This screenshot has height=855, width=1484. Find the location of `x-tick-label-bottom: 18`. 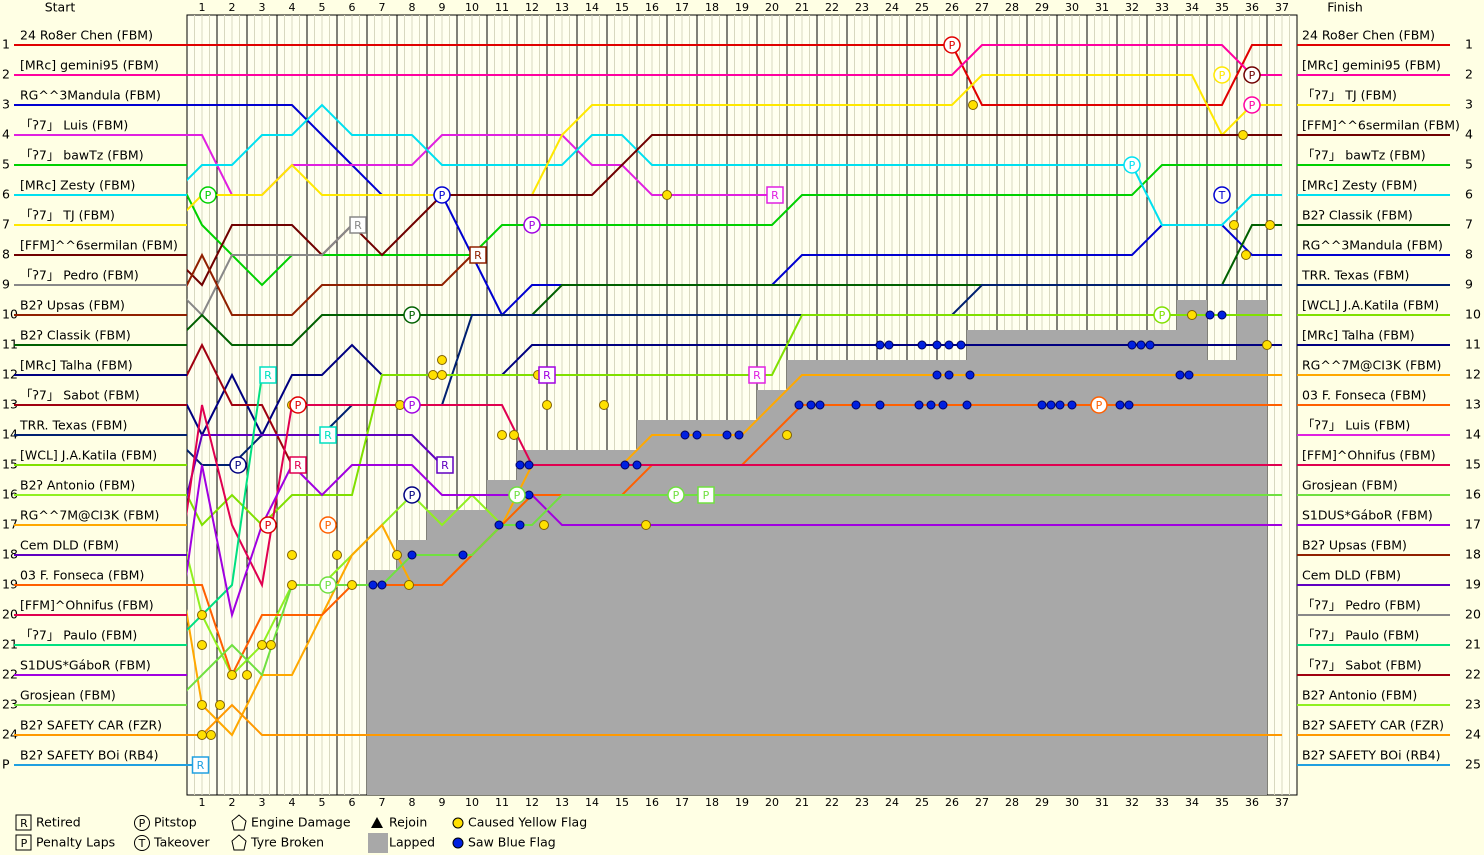

x-tick-label-bottom: 18 is located at coordinates (712, 802).